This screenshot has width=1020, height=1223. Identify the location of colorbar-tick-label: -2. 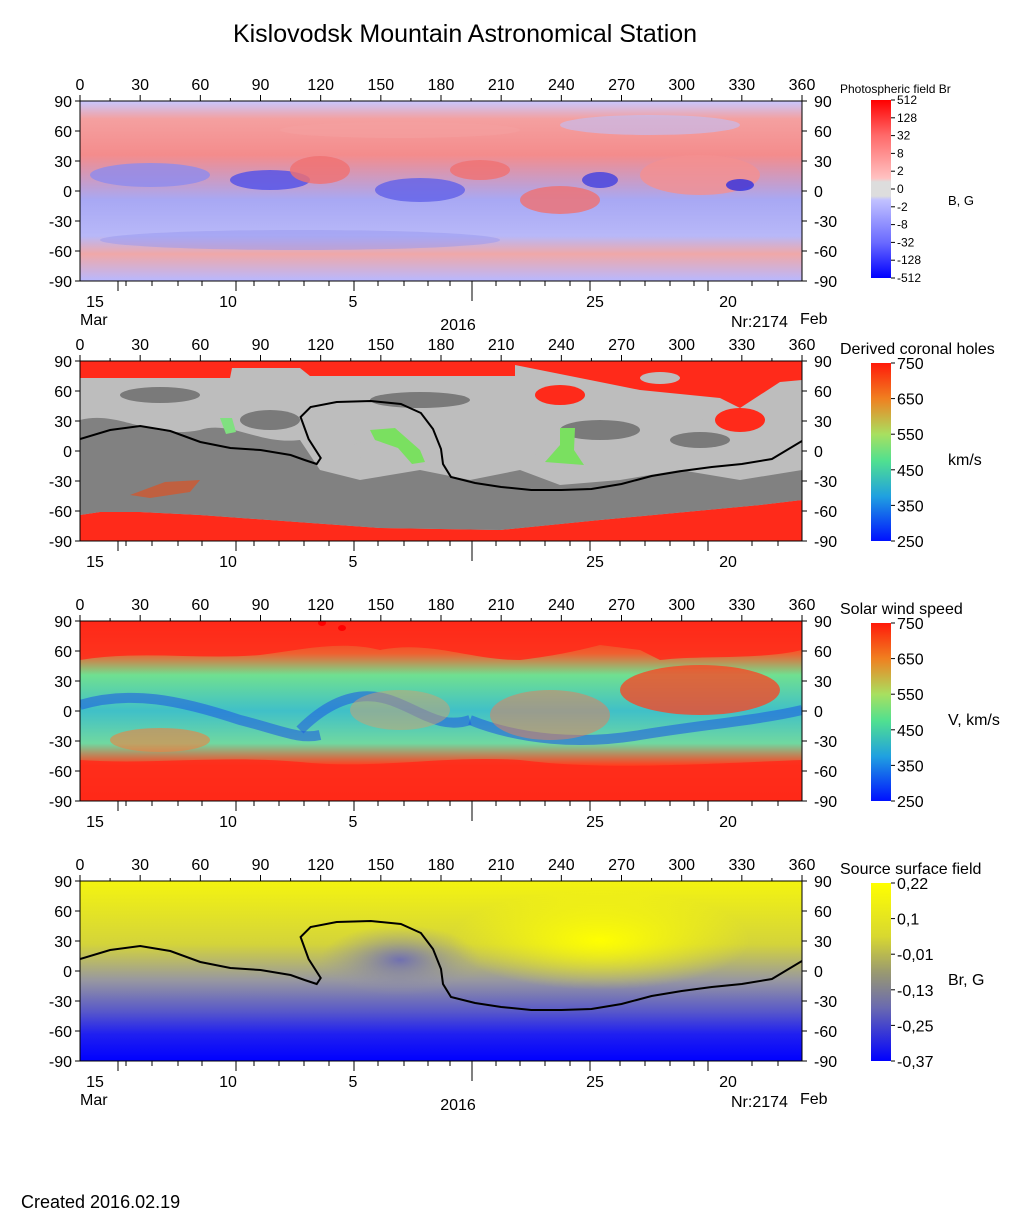
(902, 207).